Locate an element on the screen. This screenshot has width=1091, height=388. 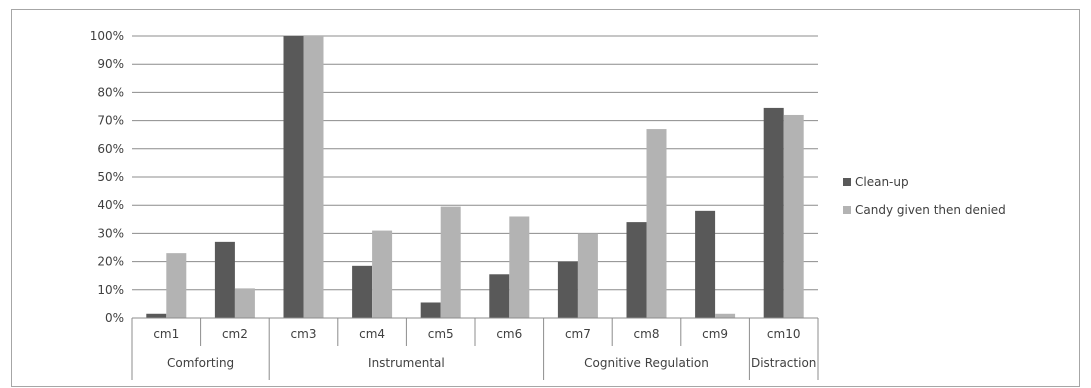
category-labels: cm1 cm2 cm3 cm4 cm5 cm6 cm7 cm8 cm9 cm10 is located at coordinates (476, 334).